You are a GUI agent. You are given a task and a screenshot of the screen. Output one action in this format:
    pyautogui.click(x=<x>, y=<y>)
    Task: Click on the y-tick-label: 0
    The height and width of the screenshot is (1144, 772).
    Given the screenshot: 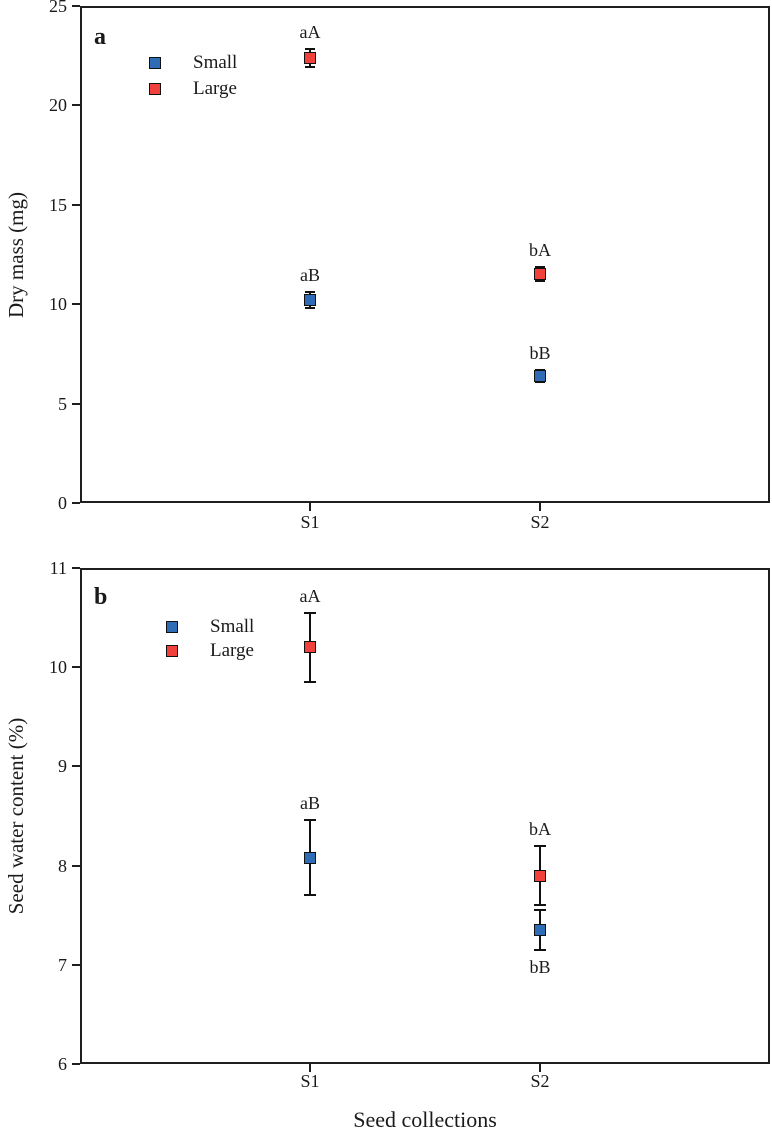 What is the action you would take?
    pyautogui.click(x=62, y=503)
    